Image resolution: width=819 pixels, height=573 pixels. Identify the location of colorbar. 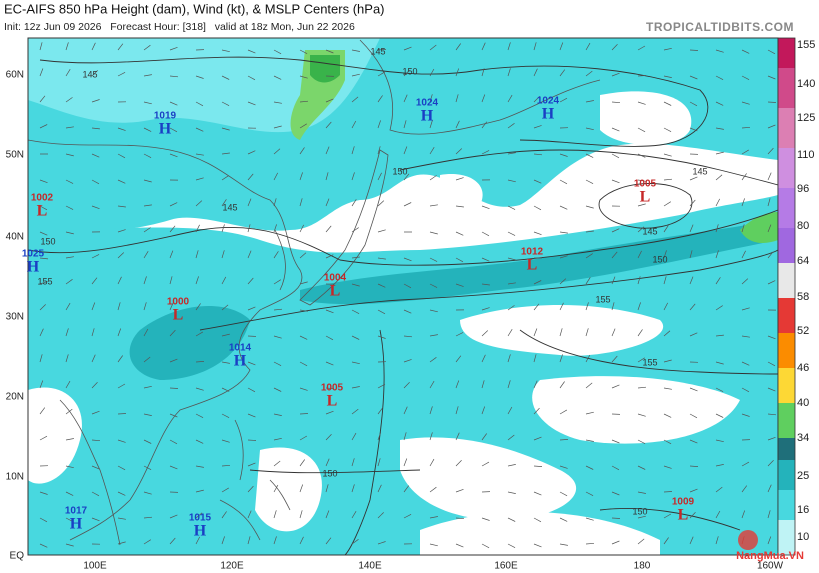
(786, 296).